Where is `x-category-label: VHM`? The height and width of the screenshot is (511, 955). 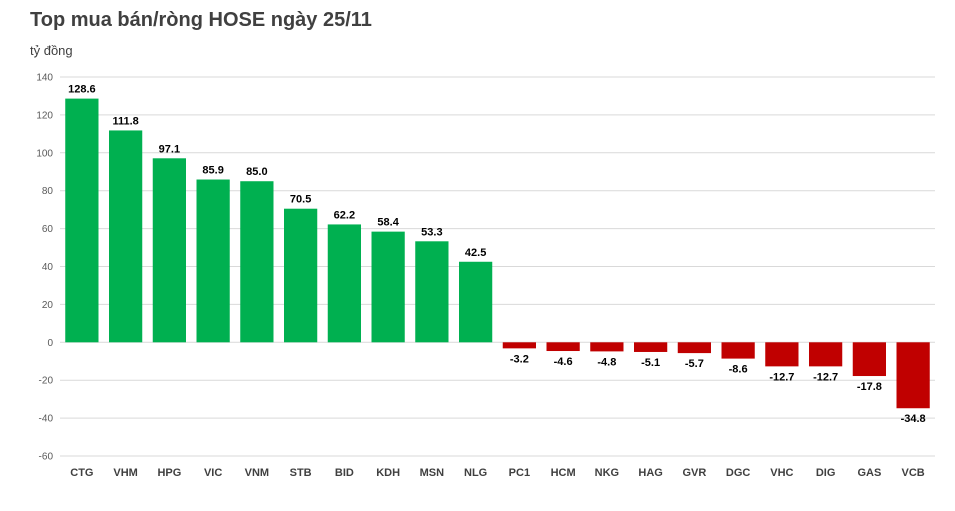 x-category-label: VHM is located at coordinates (125, 473).